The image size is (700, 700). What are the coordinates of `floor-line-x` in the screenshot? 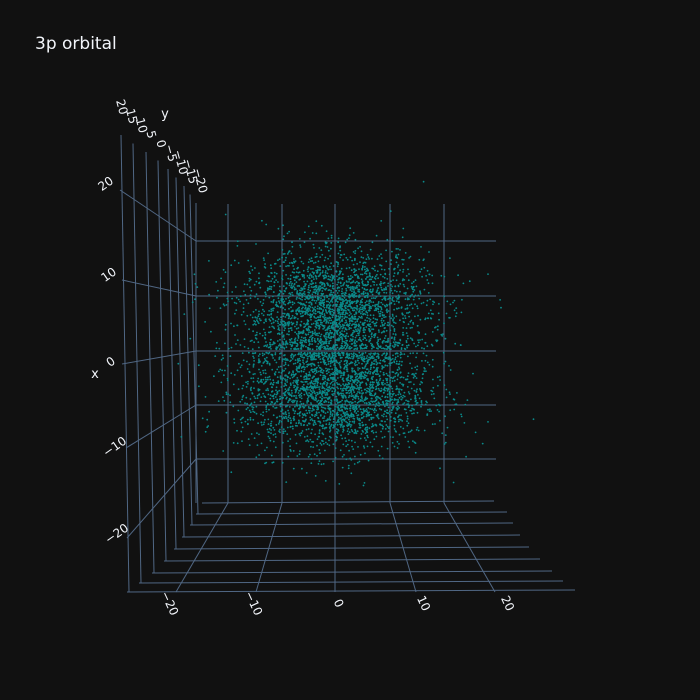 It's located at (269, 547).